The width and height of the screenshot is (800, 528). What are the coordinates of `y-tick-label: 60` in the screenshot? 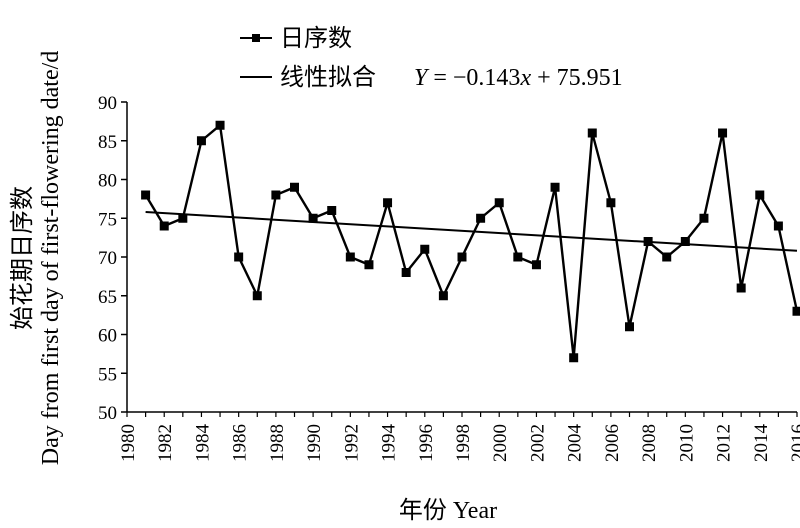 It's located at (107, 336).